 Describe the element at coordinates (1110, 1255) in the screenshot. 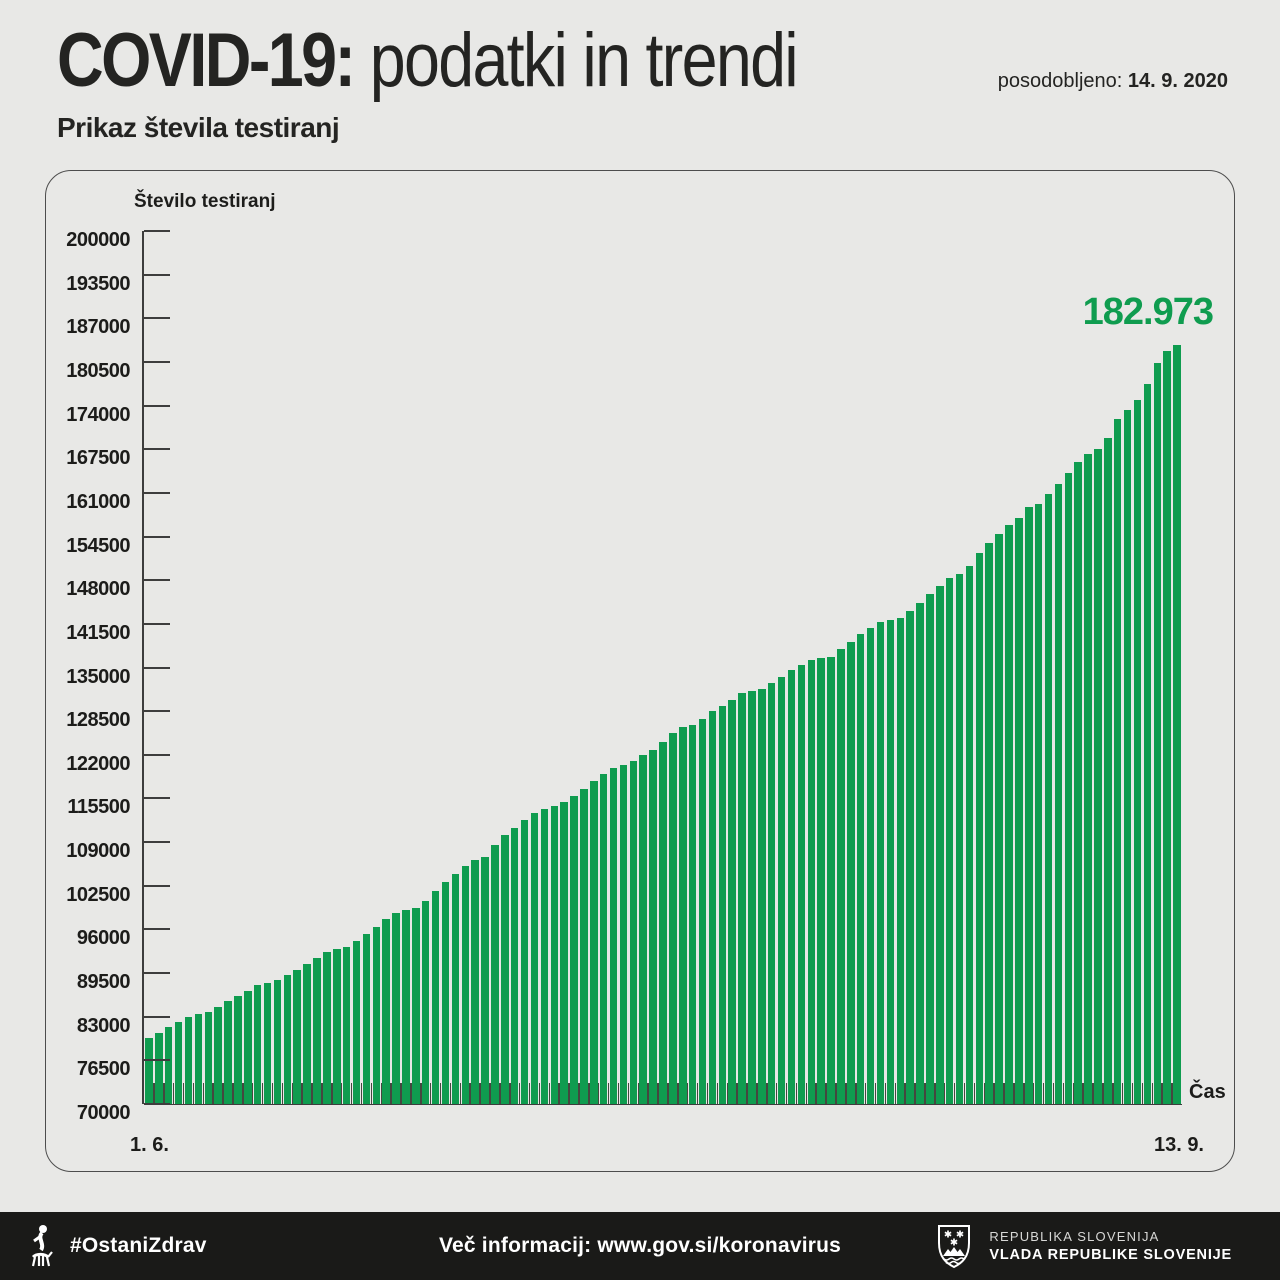

I see `government-name-line2: VLADA REPUBLIKE SLOVENIJE` at that location.